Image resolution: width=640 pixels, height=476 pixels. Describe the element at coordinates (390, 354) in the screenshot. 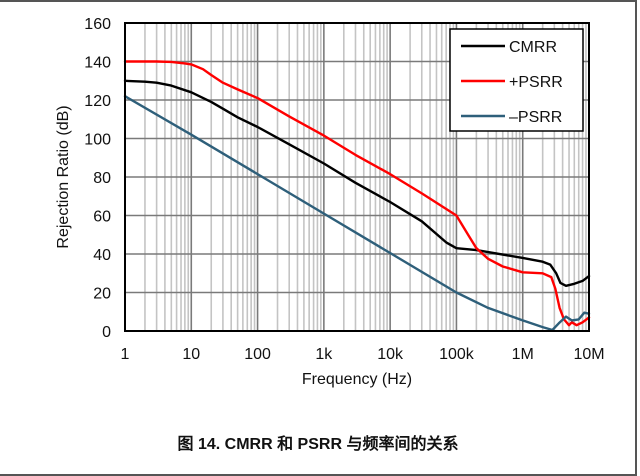

I see `x-tick-label: 10k` at that location.